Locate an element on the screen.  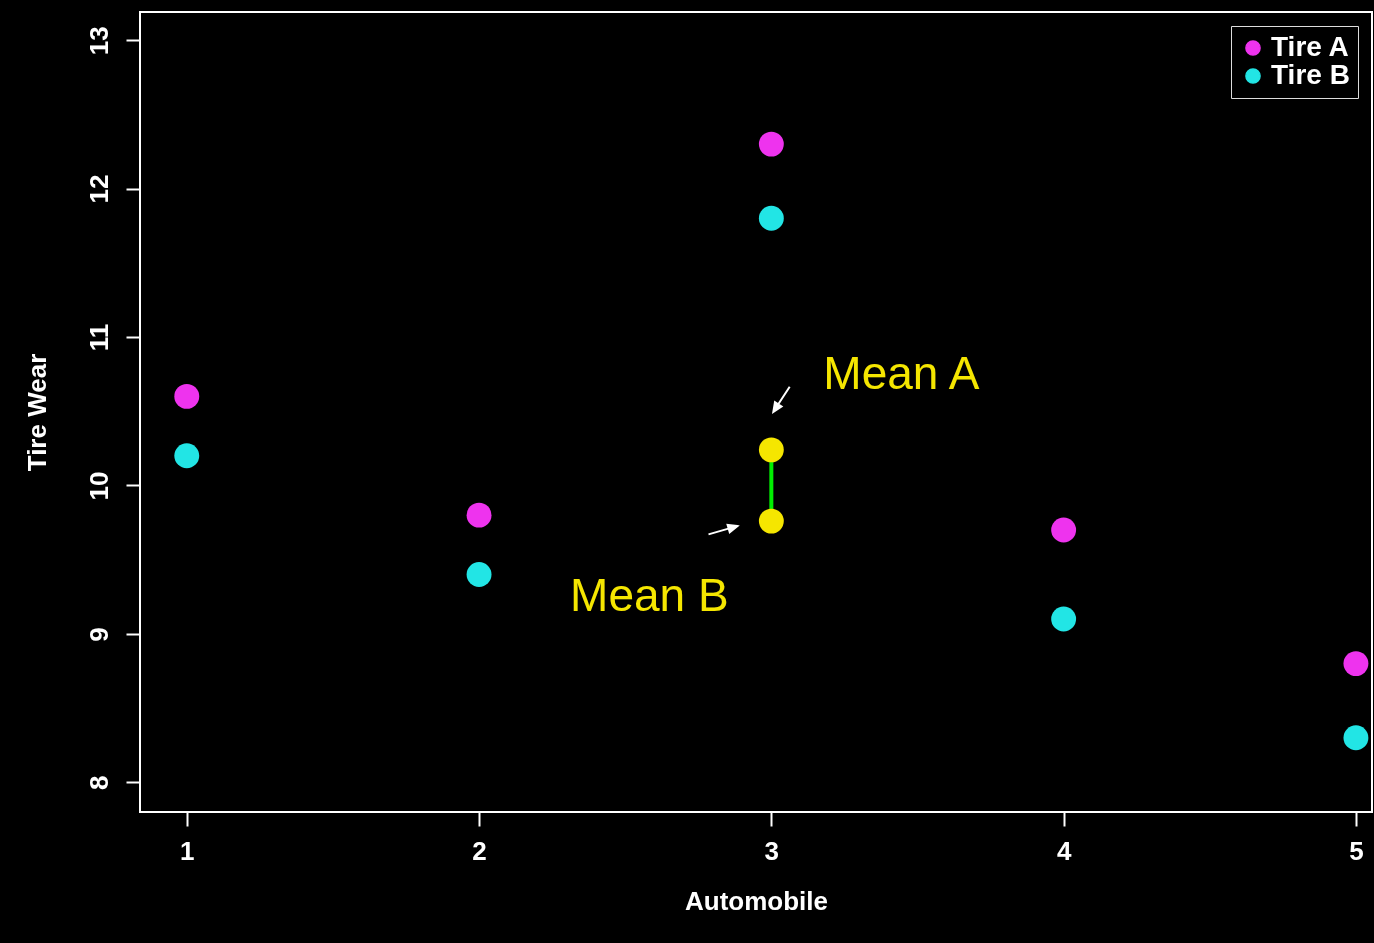
y-tick-label: 11 is located at coordinates (98, 337).